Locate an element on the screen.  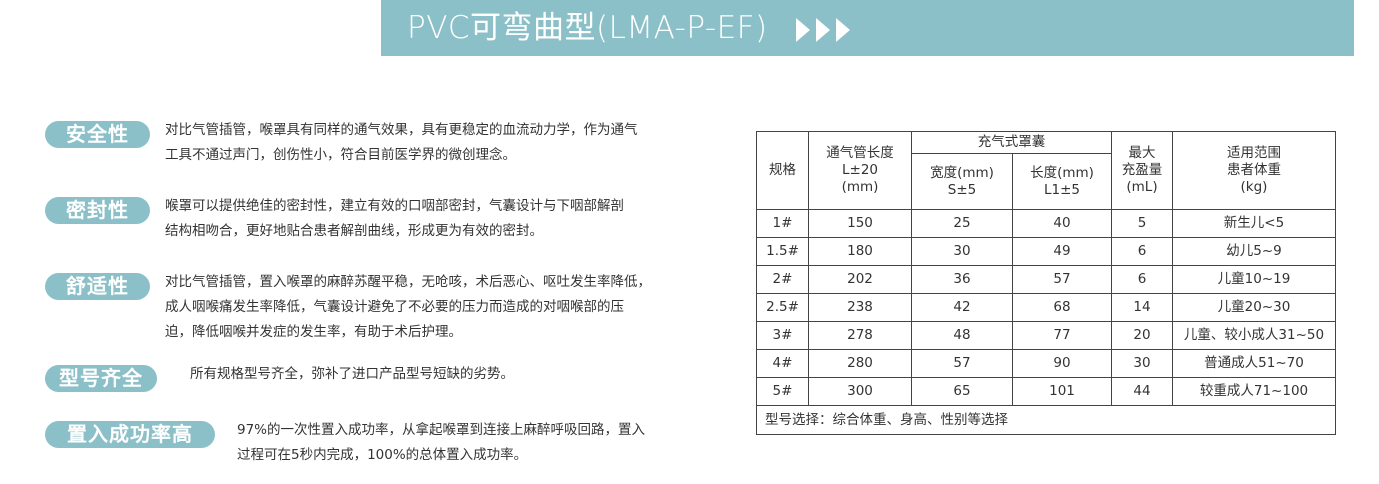
table-row: 2# 202 36 57 6 儿童10~19 is located at coordinates (1046, 279).